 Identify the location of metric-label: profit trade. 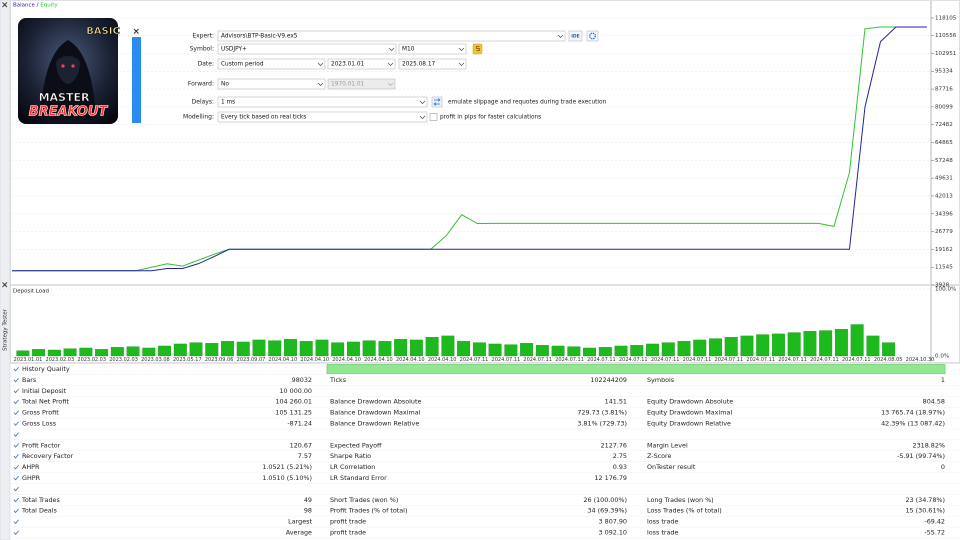
(348, 522).